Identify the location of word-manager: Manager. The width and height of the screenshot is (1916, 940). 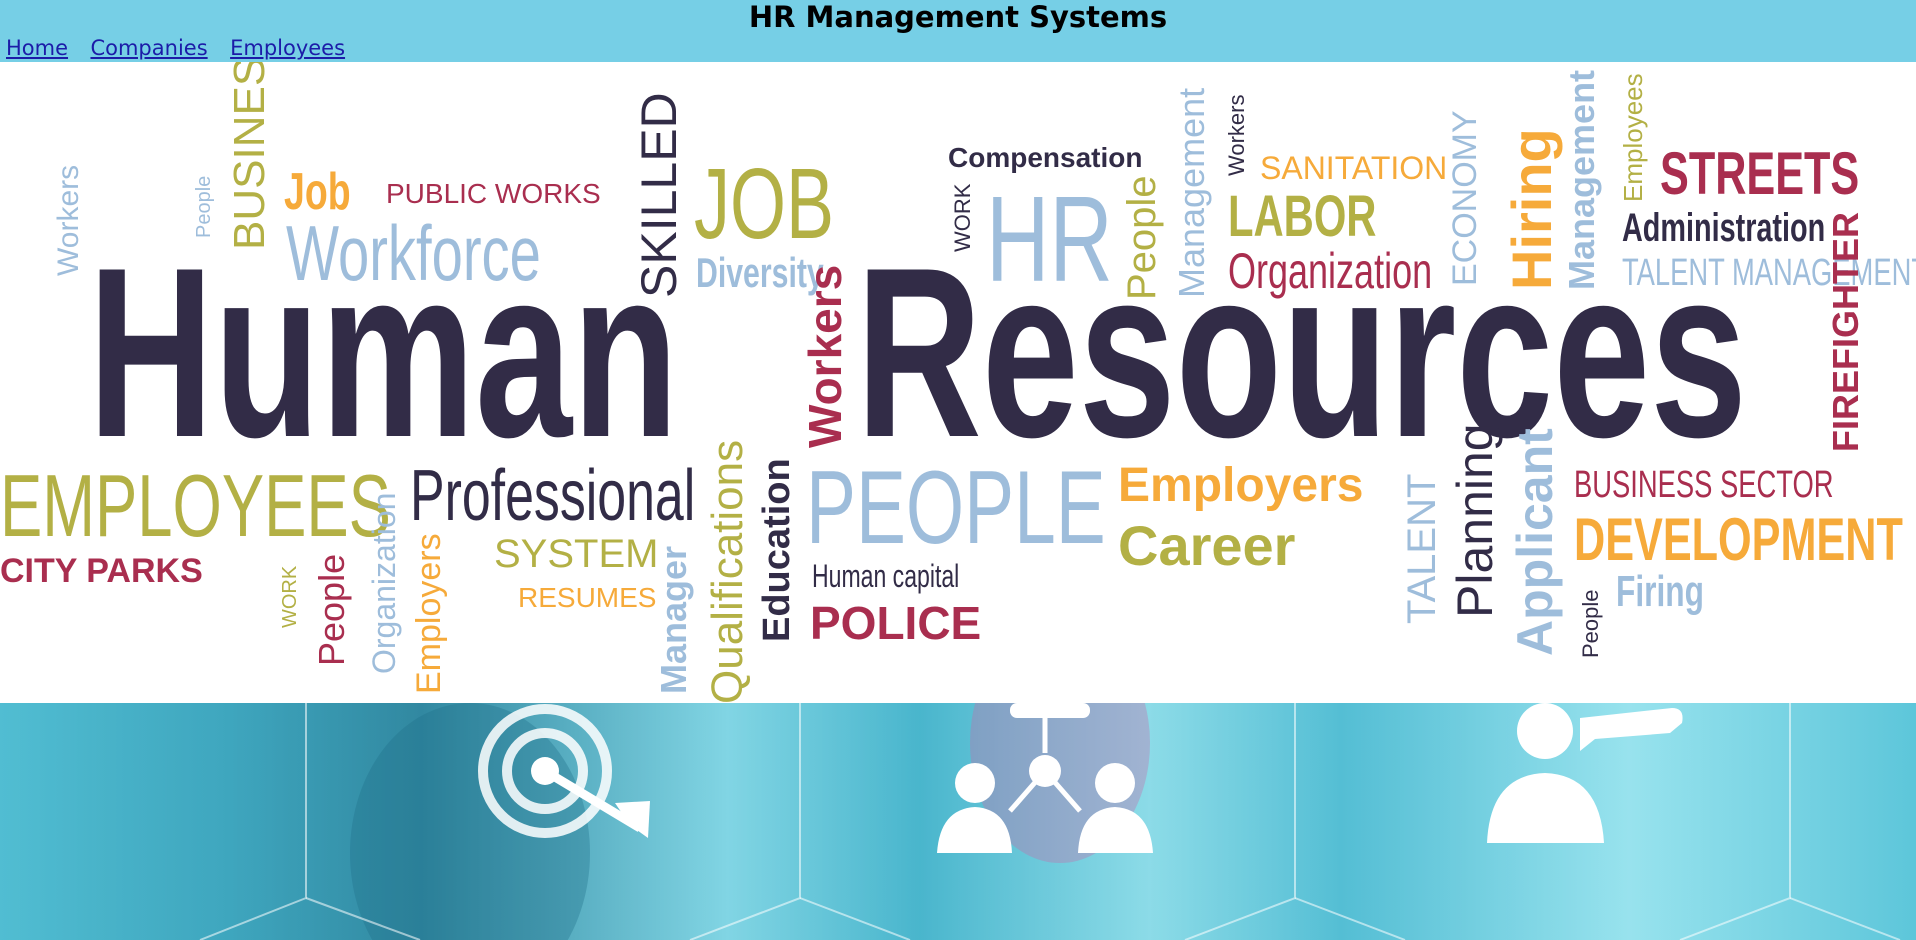
(673, 619).